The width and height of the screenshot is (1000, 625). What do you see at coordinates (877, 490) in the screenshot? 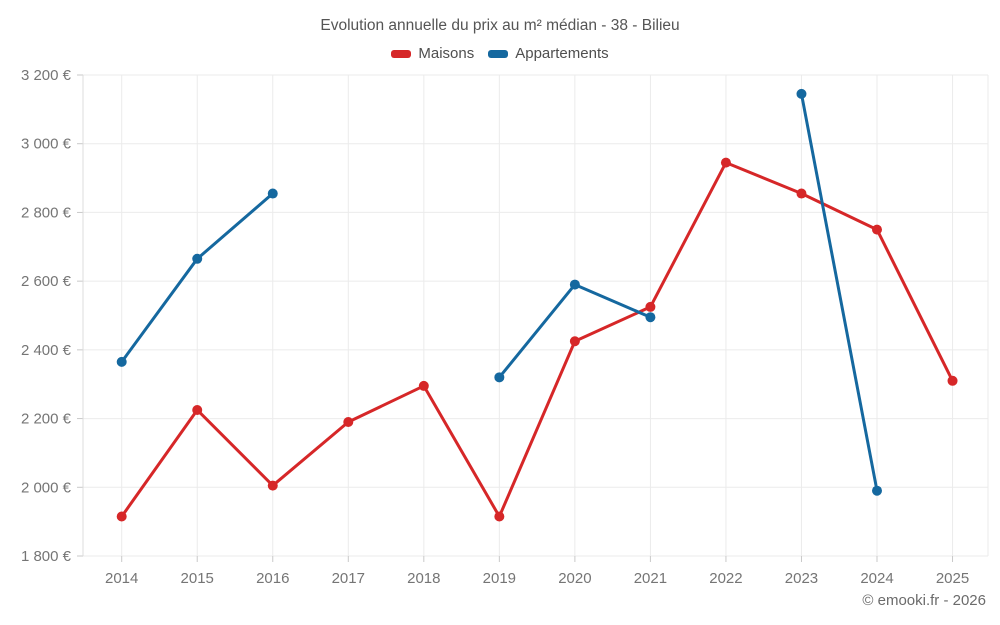
I see `point-appartements-2024` at bounding box center [877, 490].